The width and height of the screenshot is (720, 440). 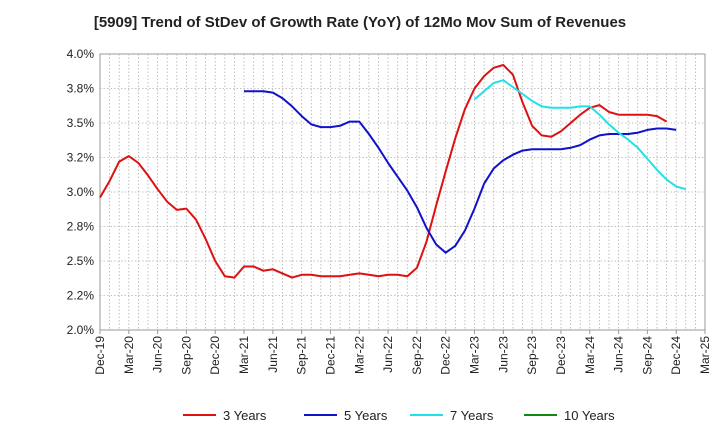 I want to click on x-tick-label: Sep-21, so click(x=302, y=355).